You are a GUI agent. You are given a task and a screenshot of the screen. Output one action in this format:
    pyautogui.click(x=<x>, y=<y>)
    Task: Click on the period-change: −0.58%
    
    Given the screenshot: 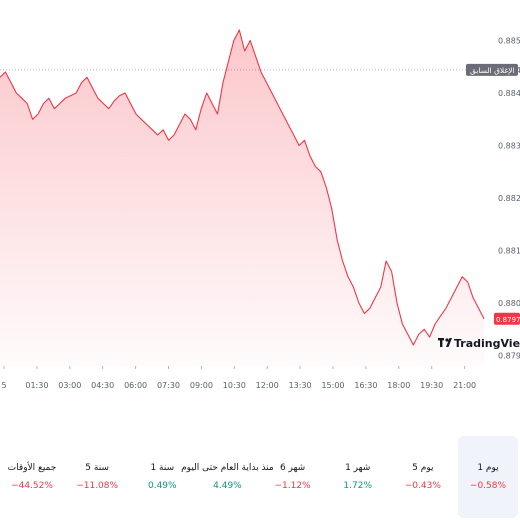 What is the action you would take?
    pyautogui.click(x=488, y=486)
    